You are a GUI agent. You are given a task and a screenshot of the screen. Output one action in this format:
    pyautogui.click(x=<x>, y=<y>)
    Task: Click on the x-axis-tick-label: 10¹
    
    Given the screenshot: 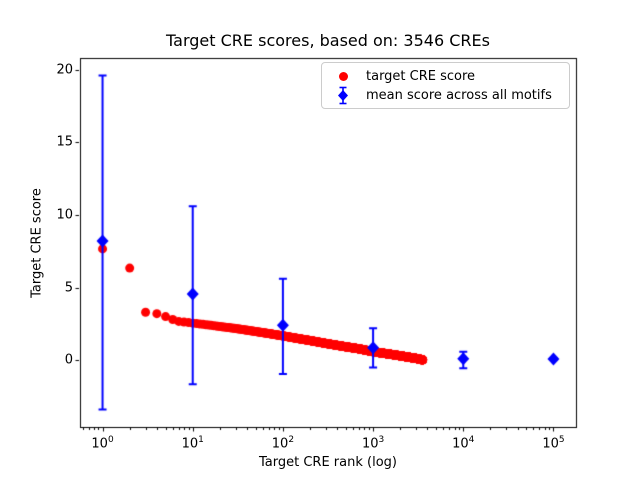 What is the action you would take?
    pyautogui.click(x=193, y=443)
    